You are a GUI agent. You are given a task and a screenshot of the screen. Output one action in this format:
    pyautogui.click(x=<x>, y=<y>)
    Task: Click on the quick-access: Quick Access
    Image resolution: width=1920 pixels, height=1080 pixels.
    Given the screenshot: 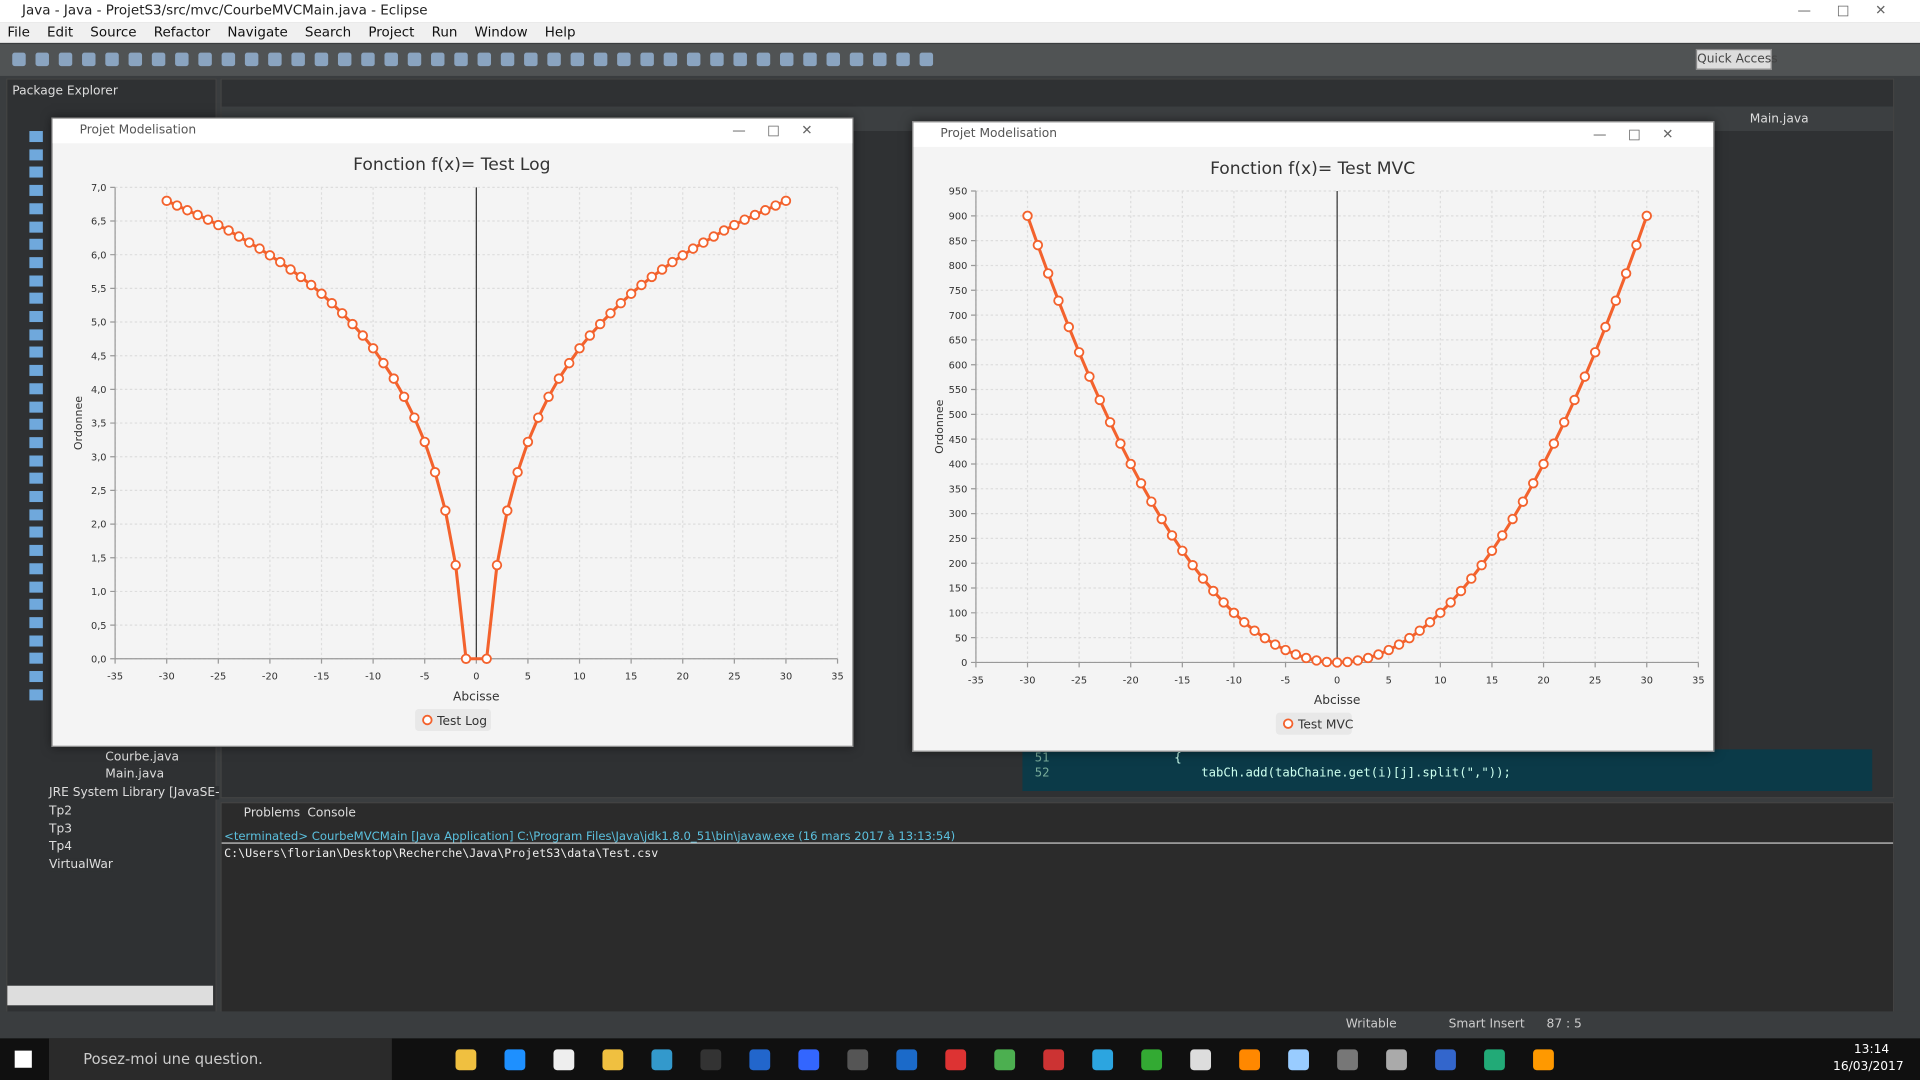 What is the action you would take?
    pyautogui.click(x=1736, y=59)
    